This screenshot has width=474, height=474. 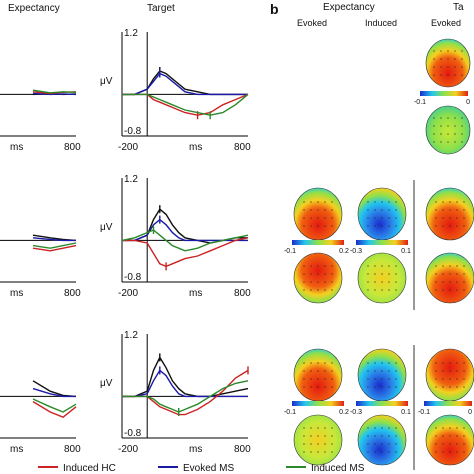 What do you see at coordinates (175, 236) in the screenshot?
I see `erp-chart-target-row2: 1.2 -0.8 μV -200 800 ms` at bounding box center [175, 236].